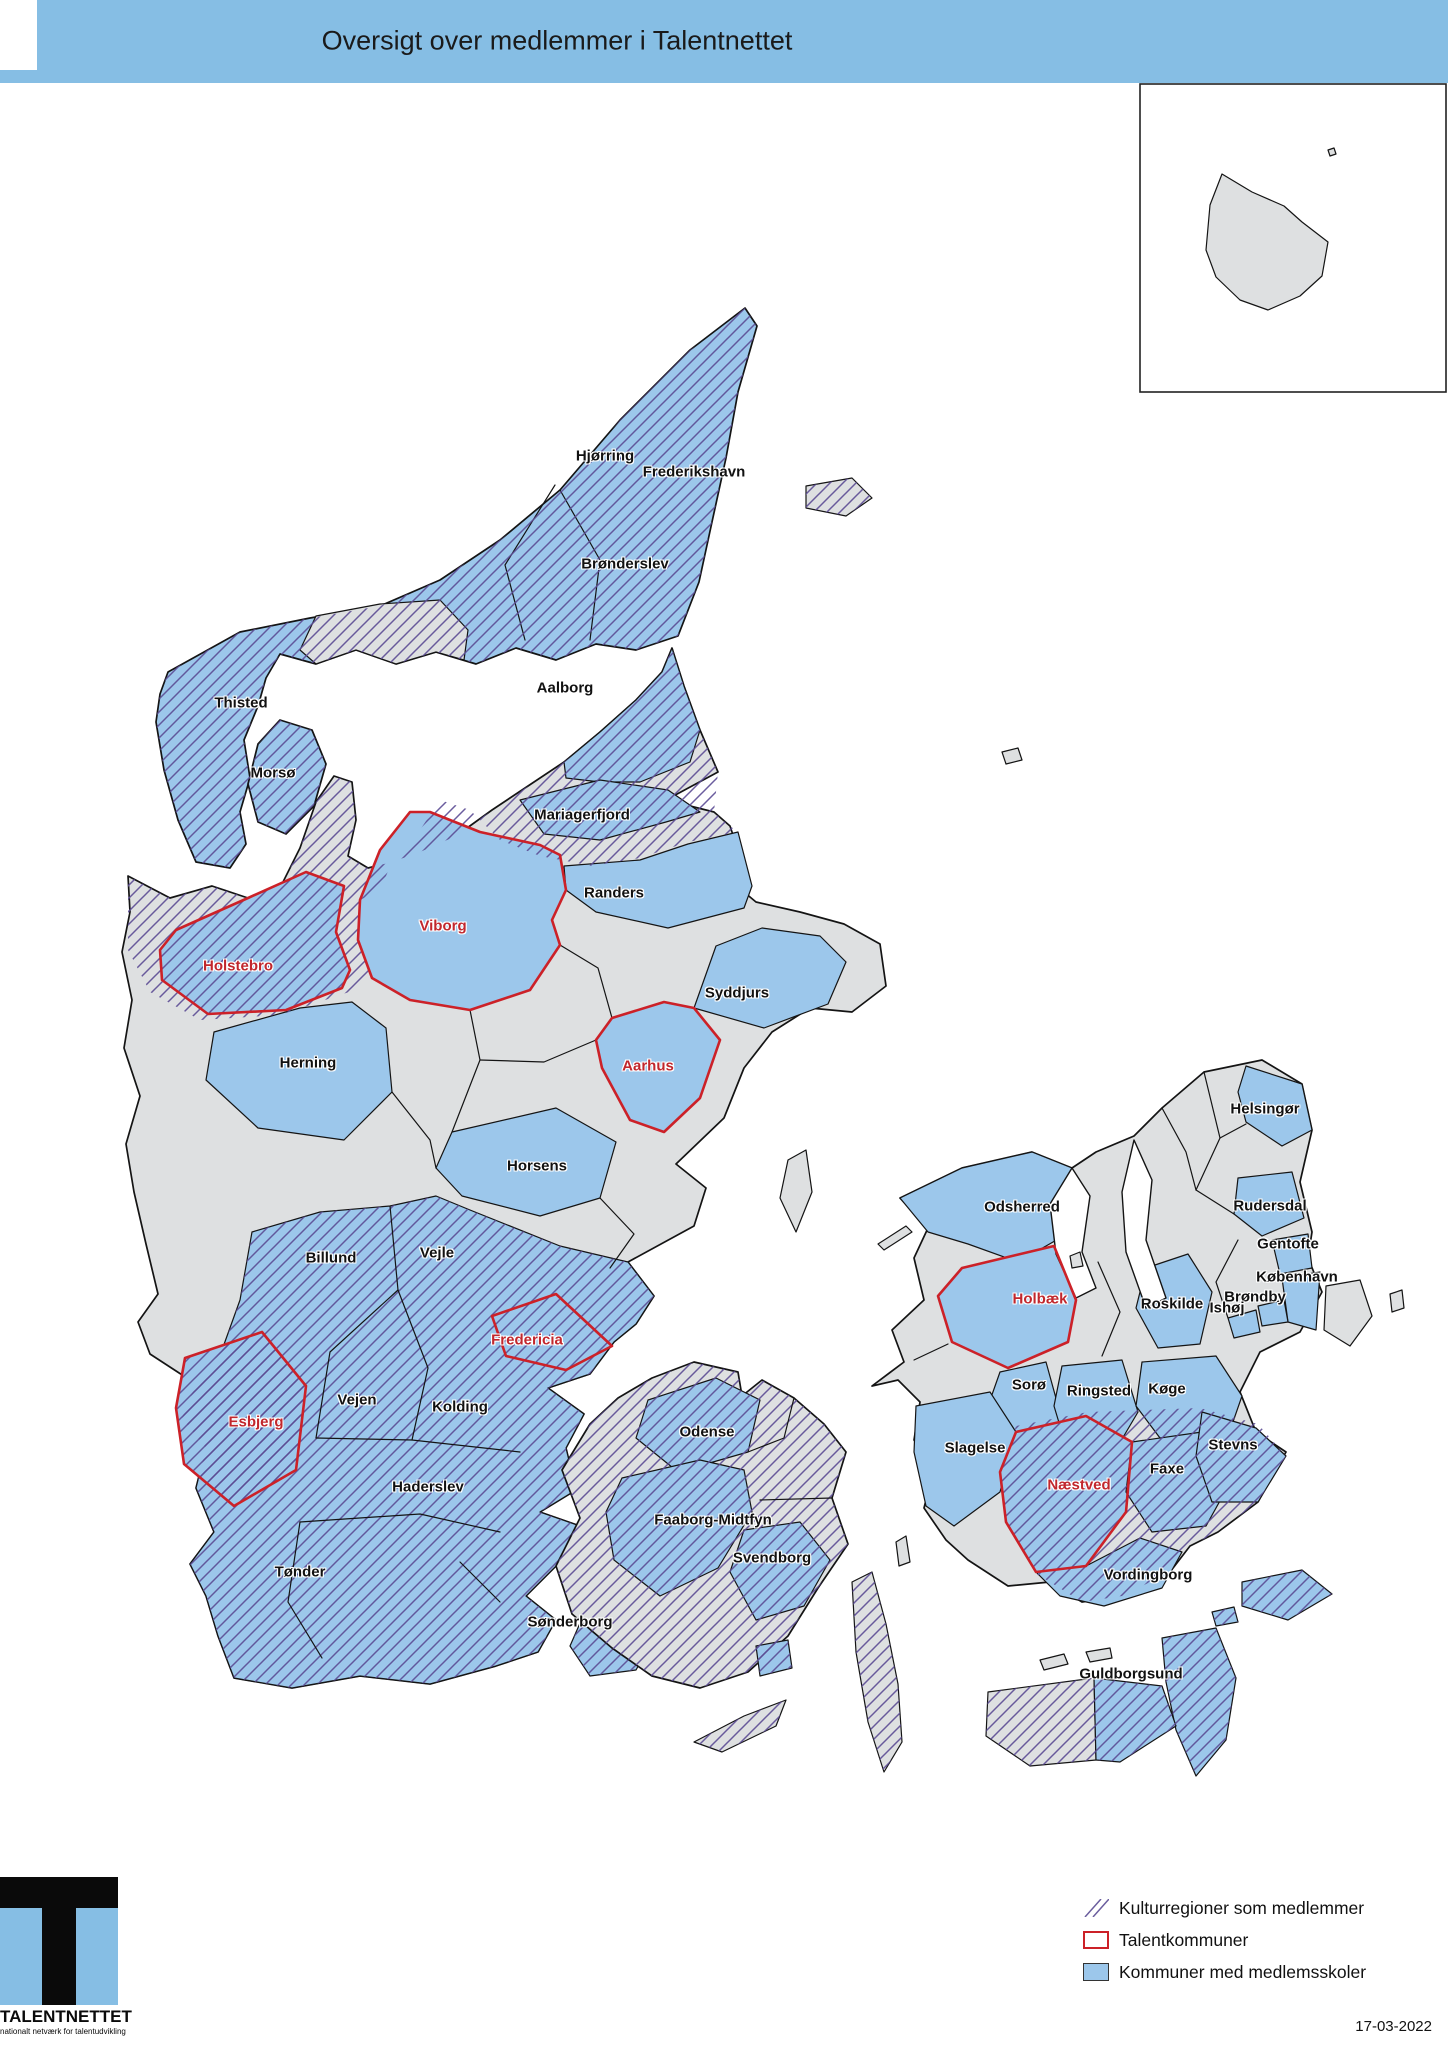 The image size is (1448, 2048). I want to click on talent-border-naestved, so click(1066, 1494).